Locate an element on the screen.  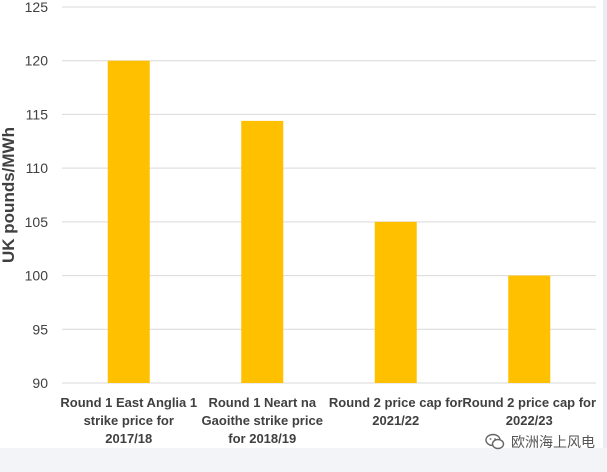
watermark: 欧洲海上风电 is located at coordinates (540, 442).